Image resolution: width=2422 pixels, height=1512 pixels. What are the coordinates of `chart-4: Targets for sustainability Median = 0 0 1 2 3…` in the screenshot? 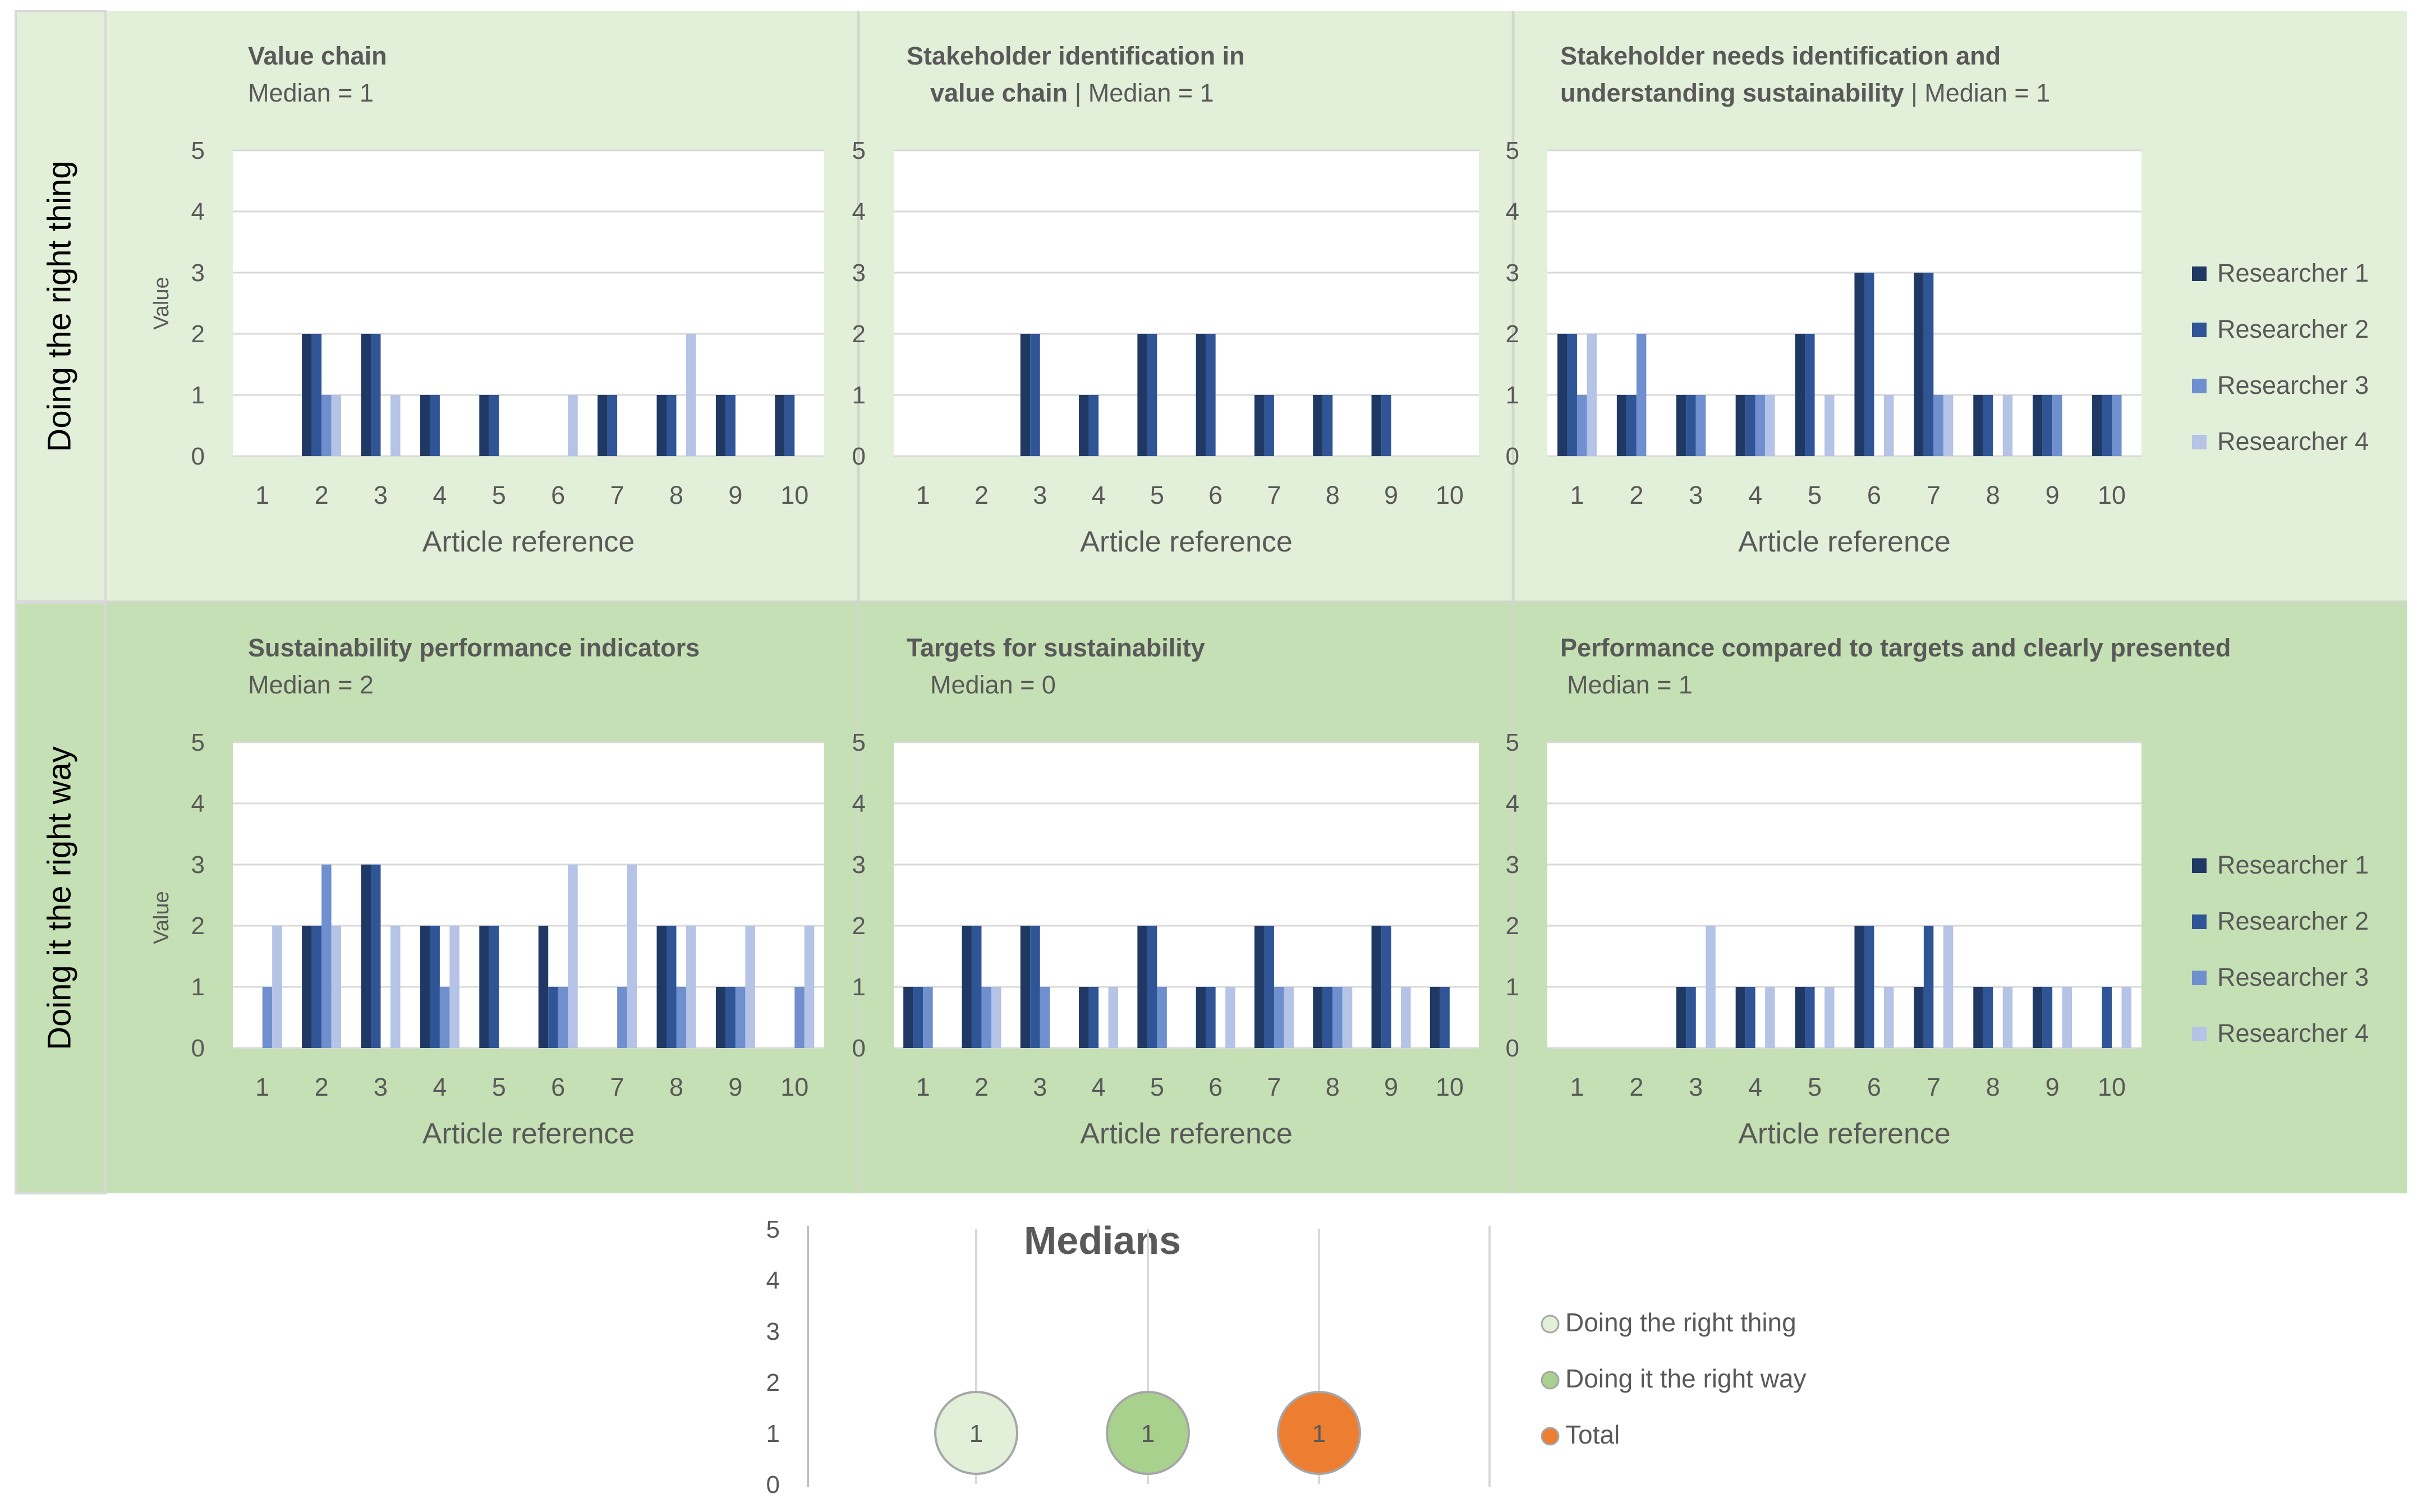 It's located at (1165, 891).